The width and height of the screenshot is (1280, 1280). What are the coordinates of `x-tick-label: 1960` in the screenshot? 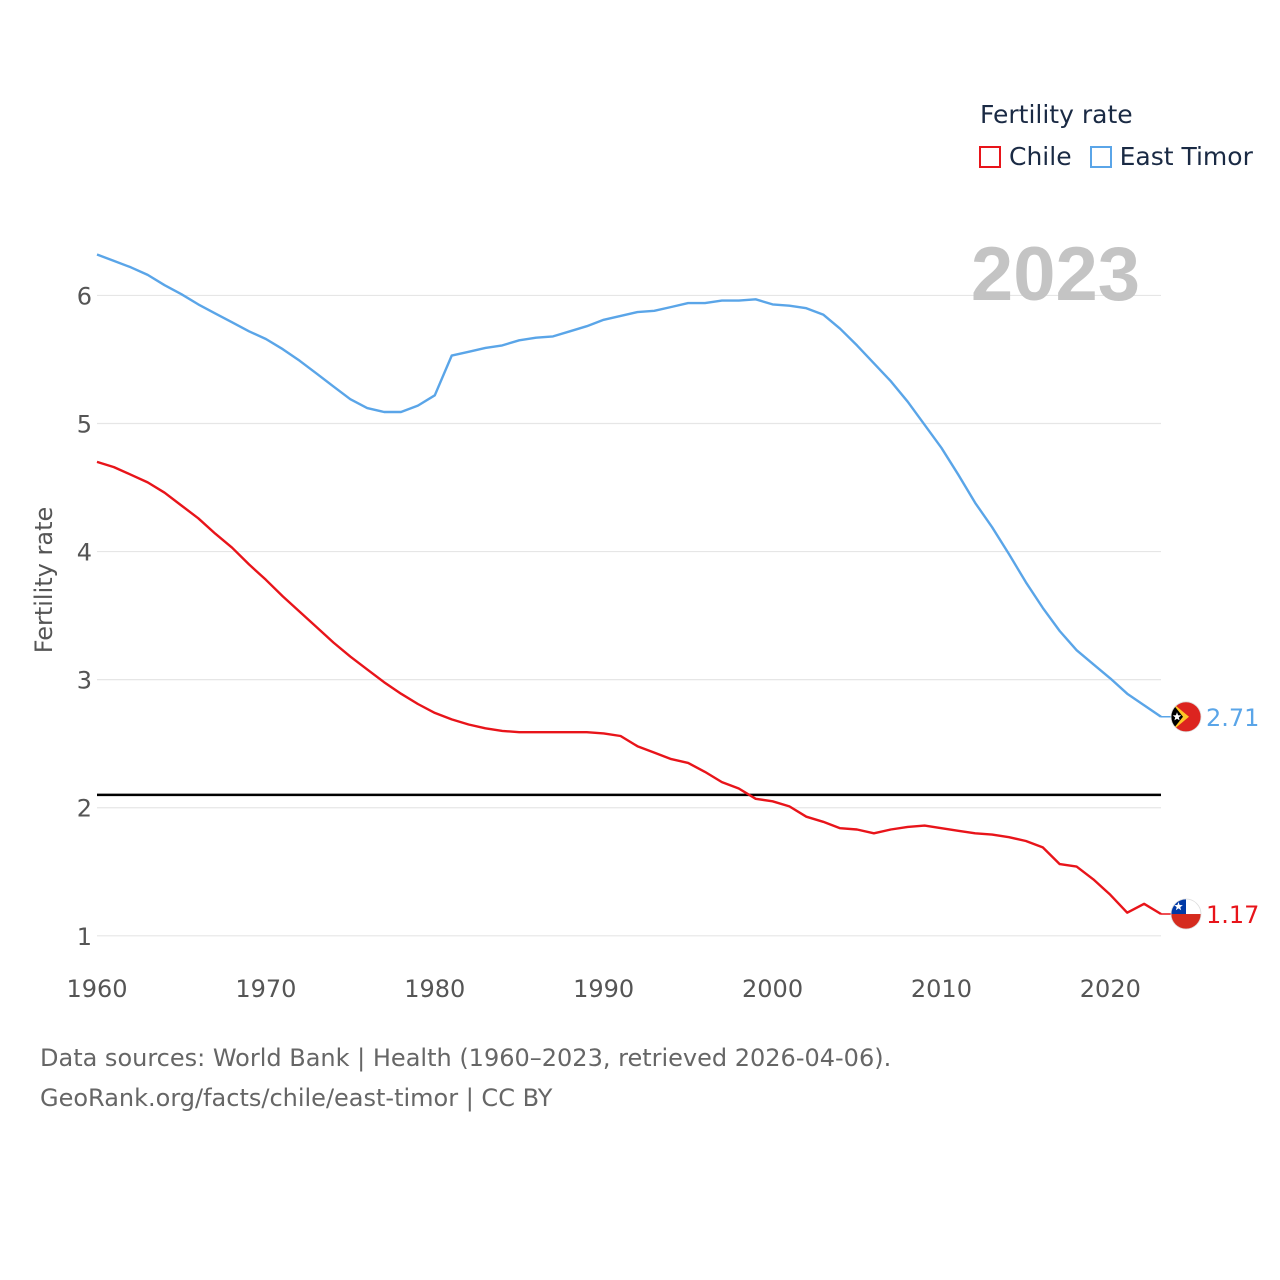 It's located at (96, 989).